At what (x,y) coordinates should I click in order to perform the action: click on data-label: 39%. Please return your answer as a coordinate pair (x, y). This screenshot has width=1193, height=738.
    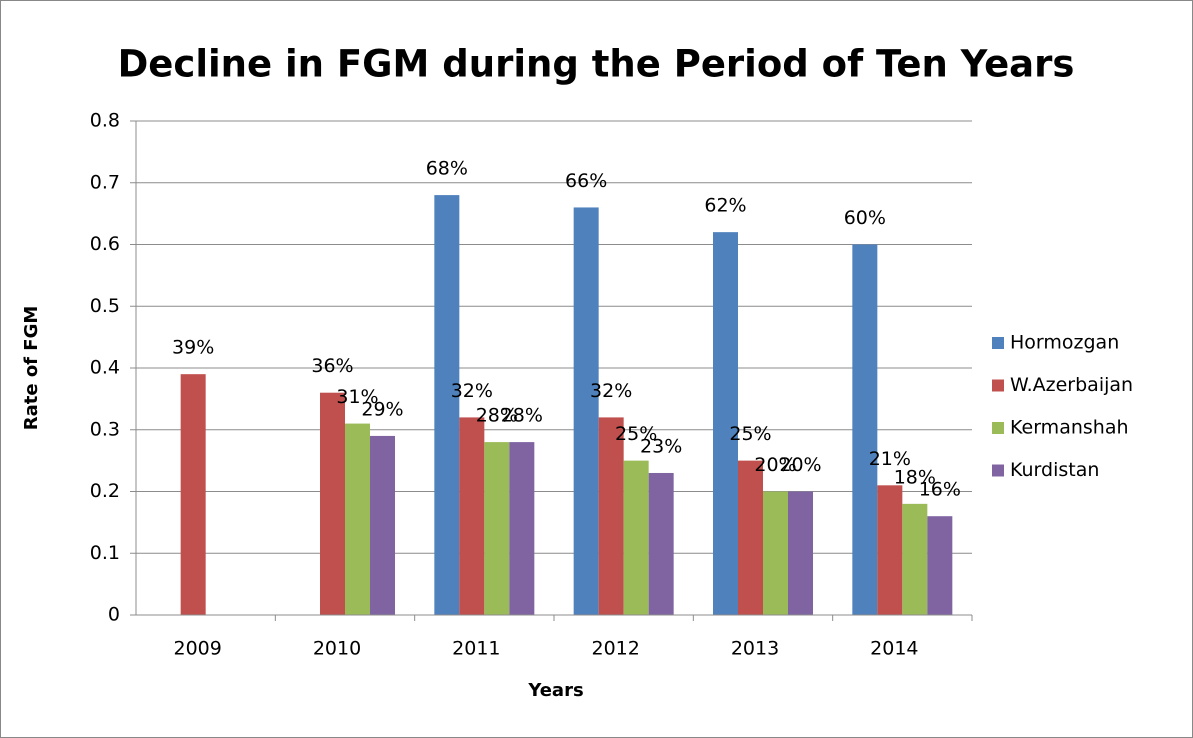
    Looking at the image, I should click on (193, 348).